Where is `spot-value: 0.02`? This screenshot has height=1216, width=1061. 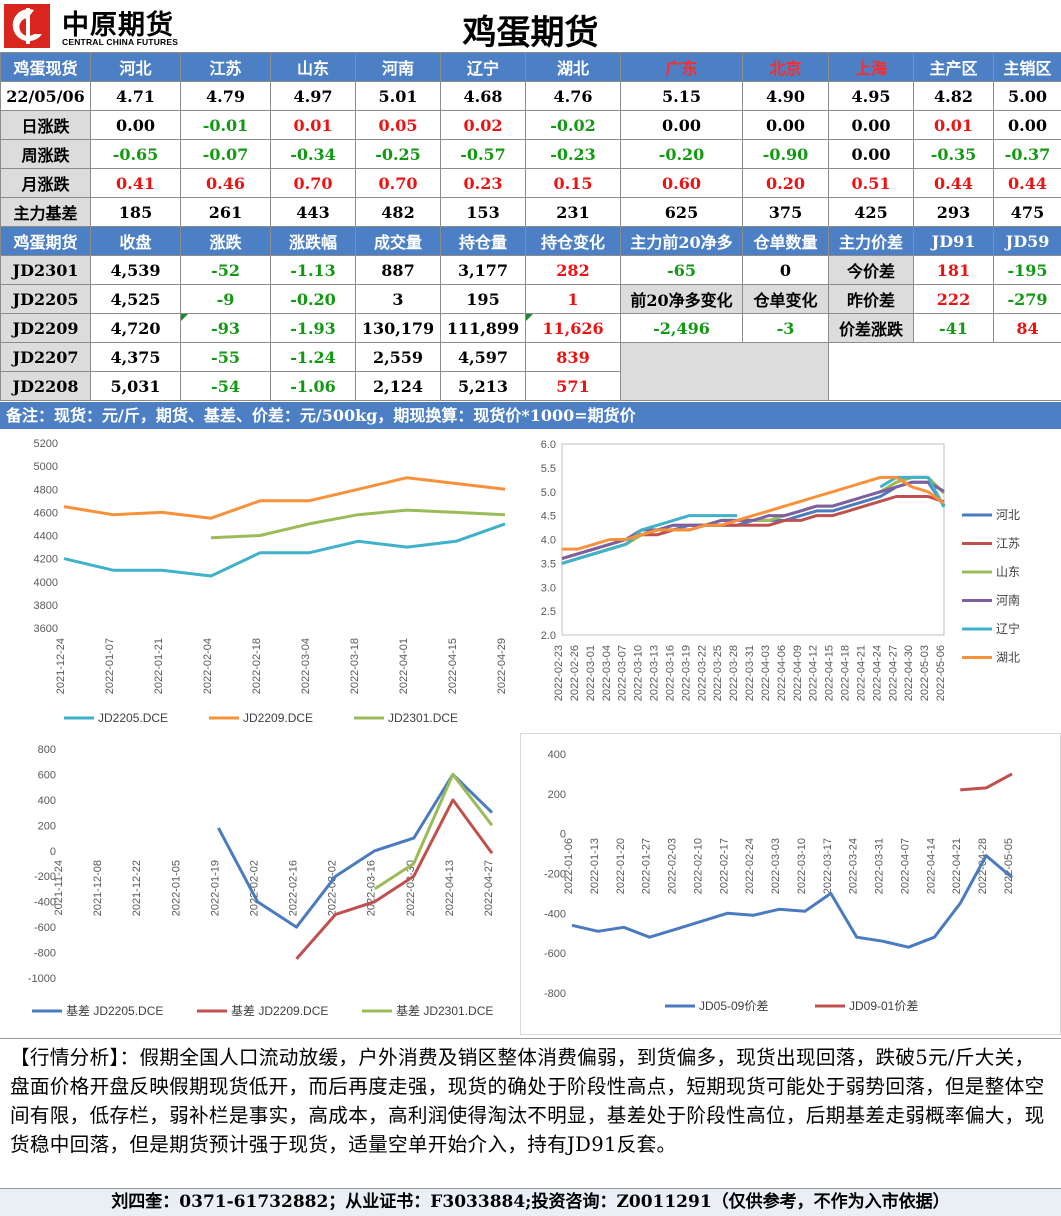 spot-value: 0.02 is located at coordinates (483, 125).